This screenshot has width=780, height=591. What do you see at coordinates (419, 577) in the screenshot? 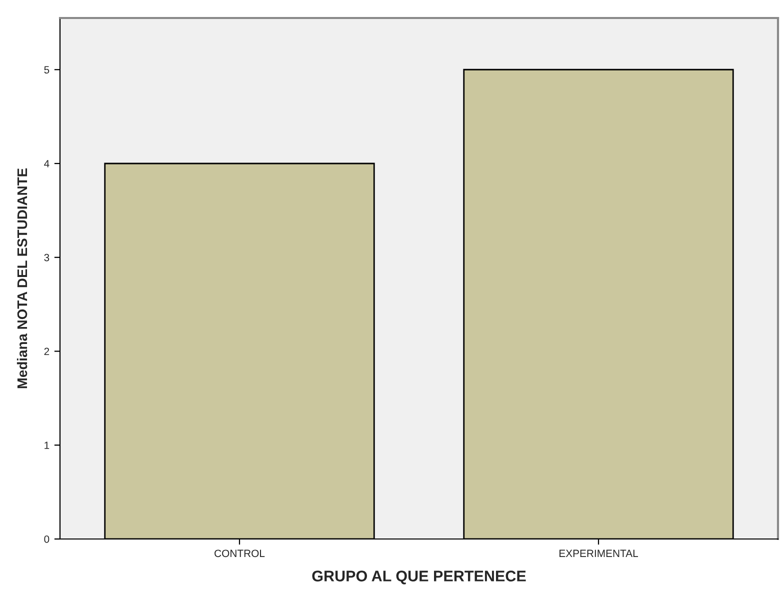
I see `x-axis-title: GRUPO AL QUE PERTENECE` at bounding box center [419, 577].